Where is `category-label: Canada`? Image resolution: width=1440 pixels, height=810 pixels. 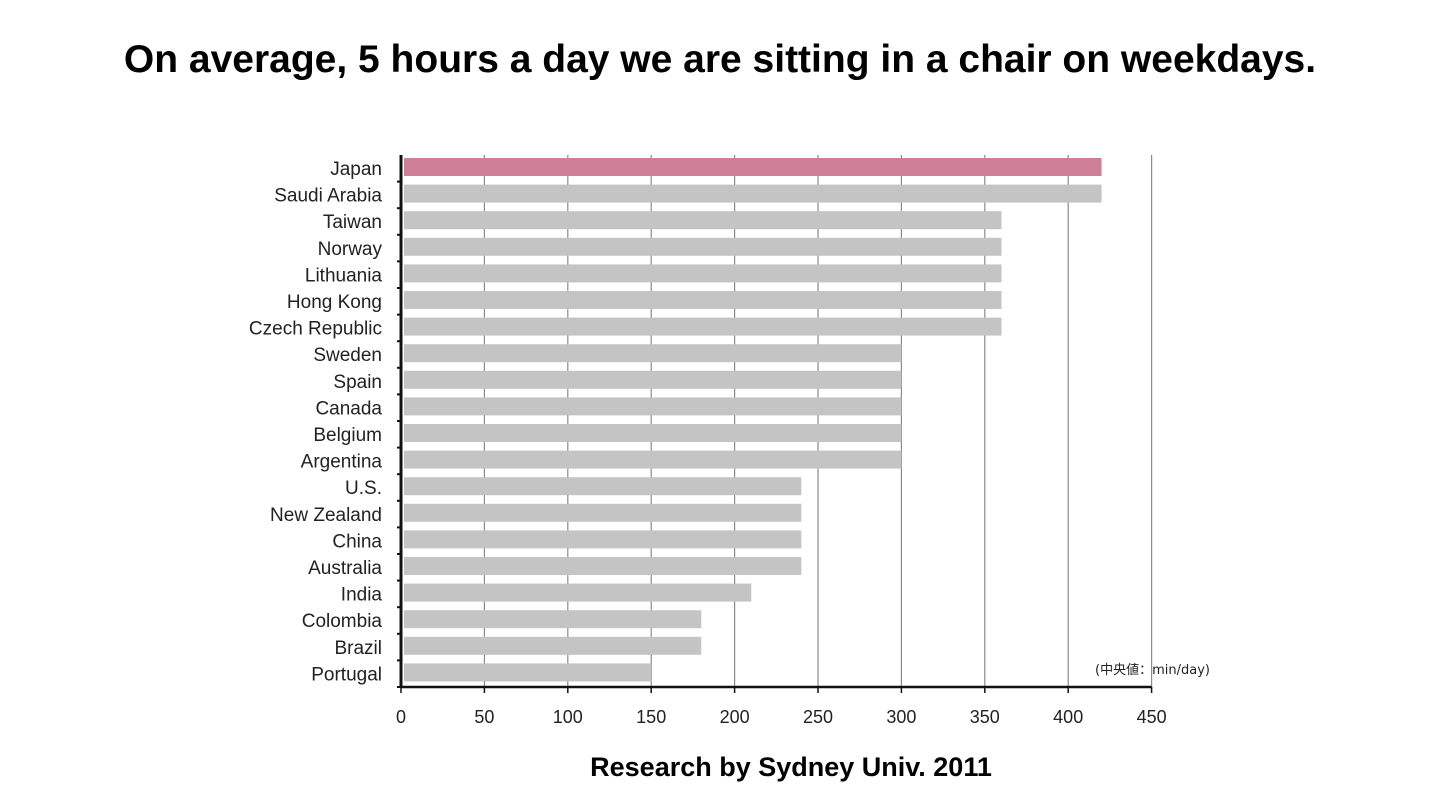 category-label: Canada is located at coordinates (348, 408).